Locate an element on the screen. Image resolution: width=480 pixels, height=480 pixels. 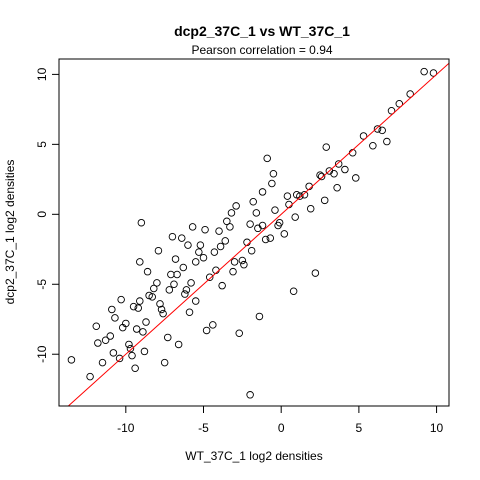
y-tick-label: 5 is located at coordinates (42, 144).